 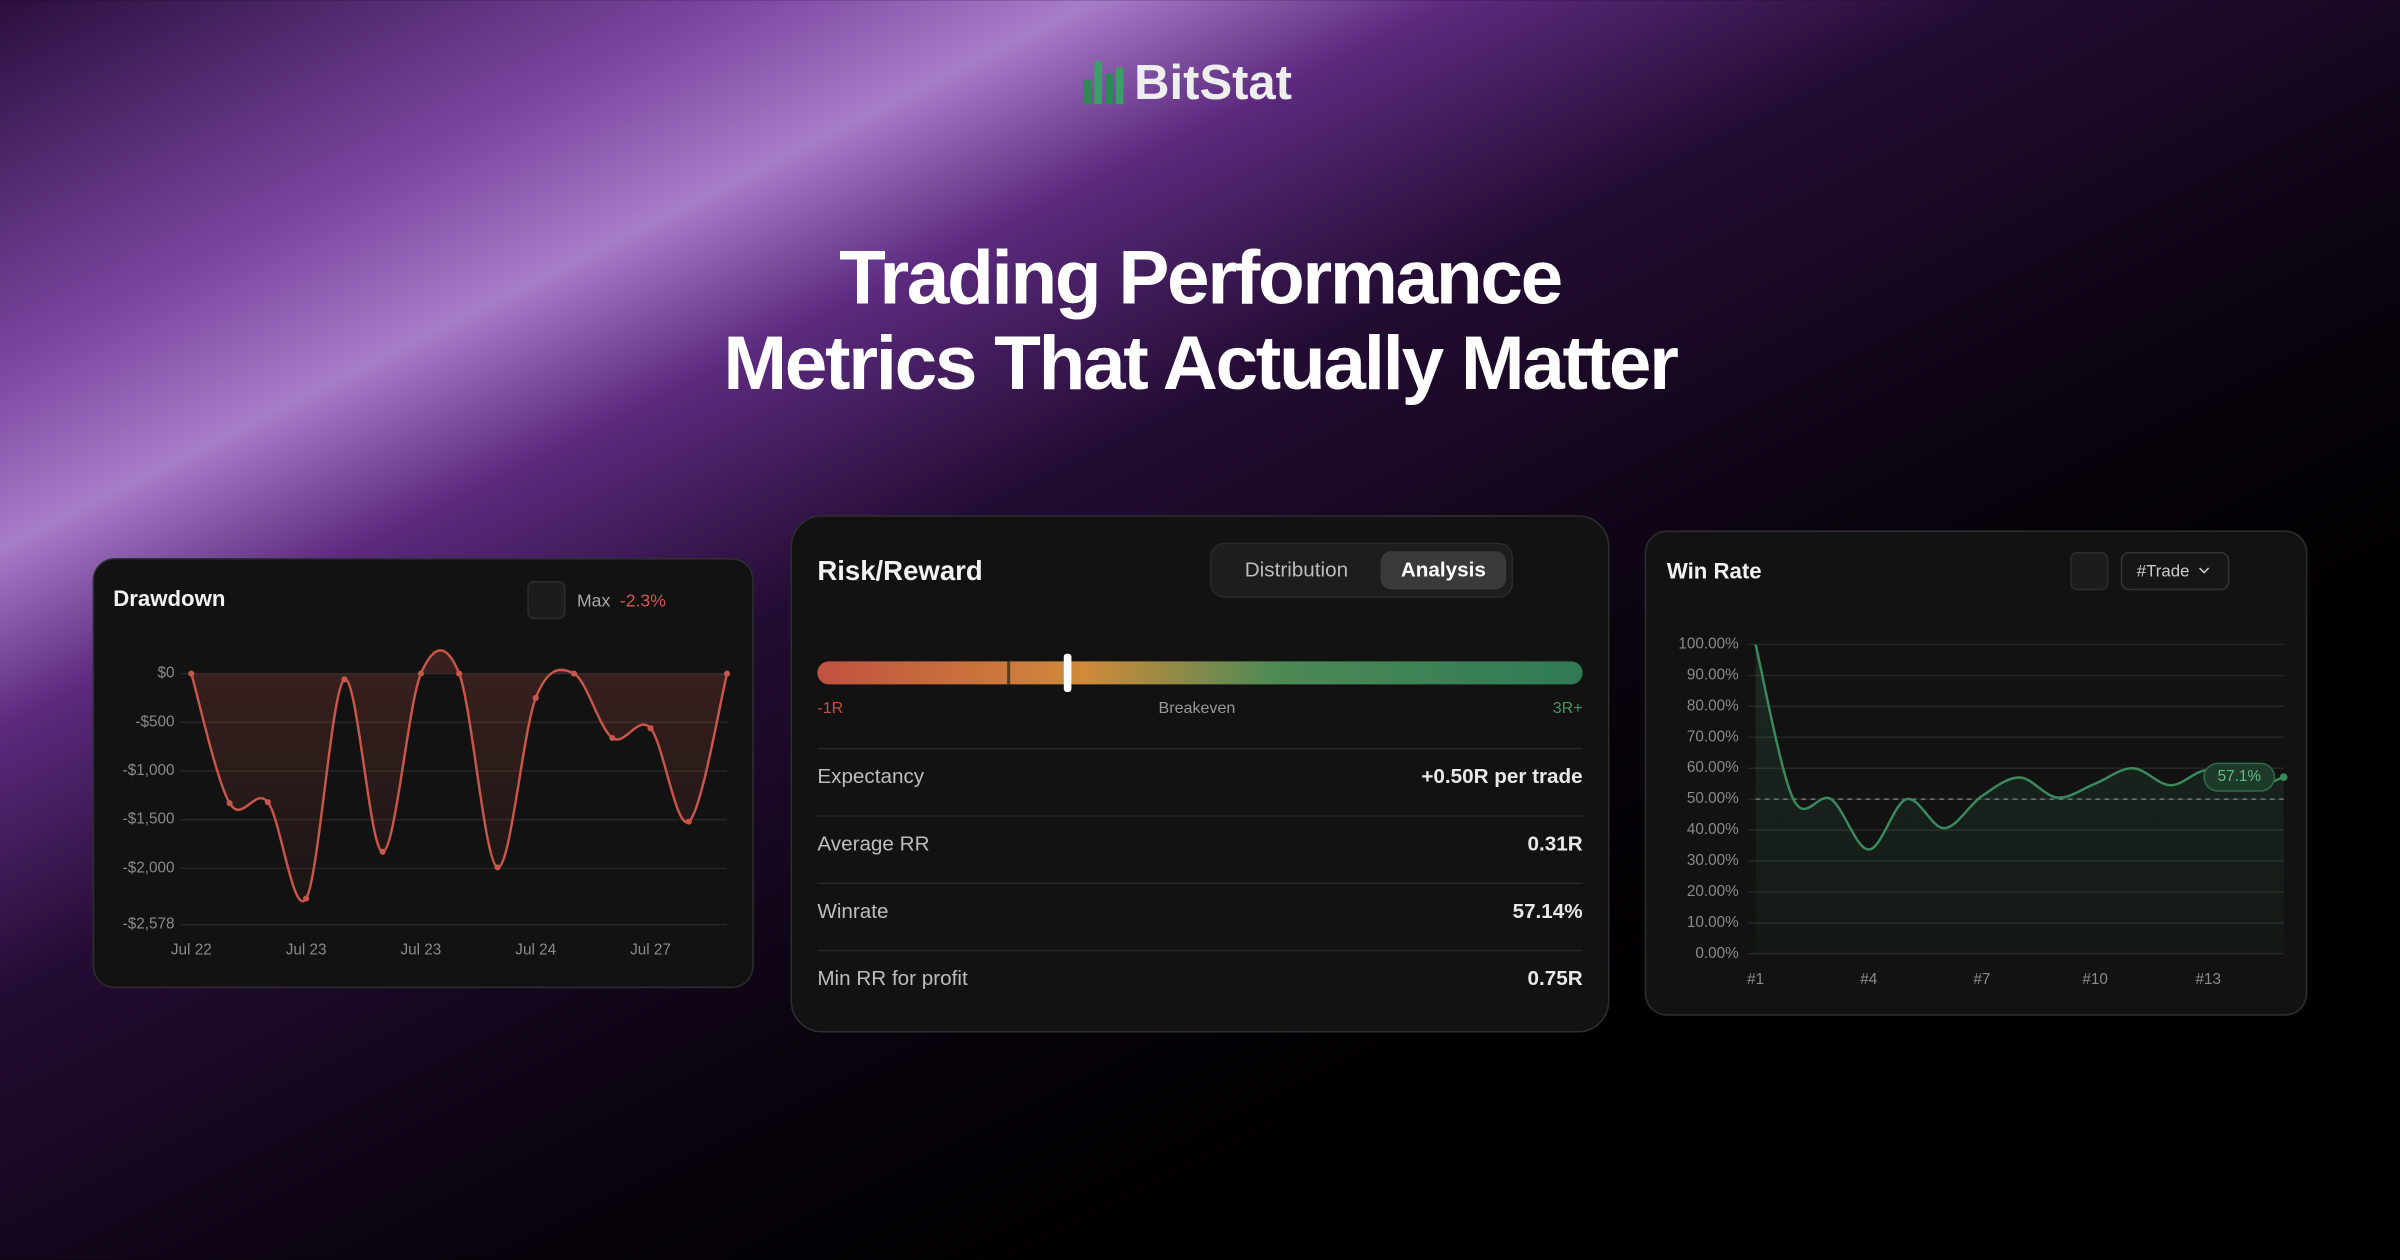 What do you see at coordinates (1981, 979) in the screenshot?
I see `x-tick-label: #7` at bounding box center [1981, 979].